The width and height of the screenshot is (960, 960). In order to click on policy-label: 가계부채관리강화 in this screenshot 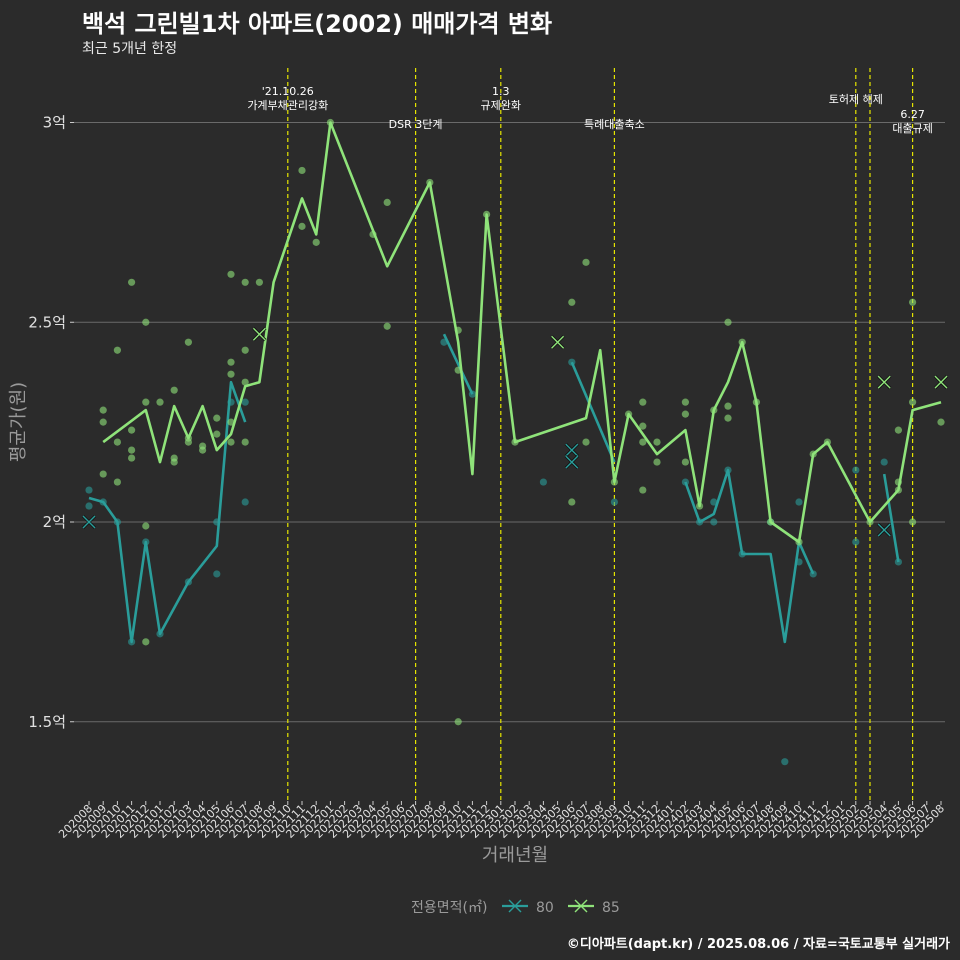, I will do `click(287, 105)`.